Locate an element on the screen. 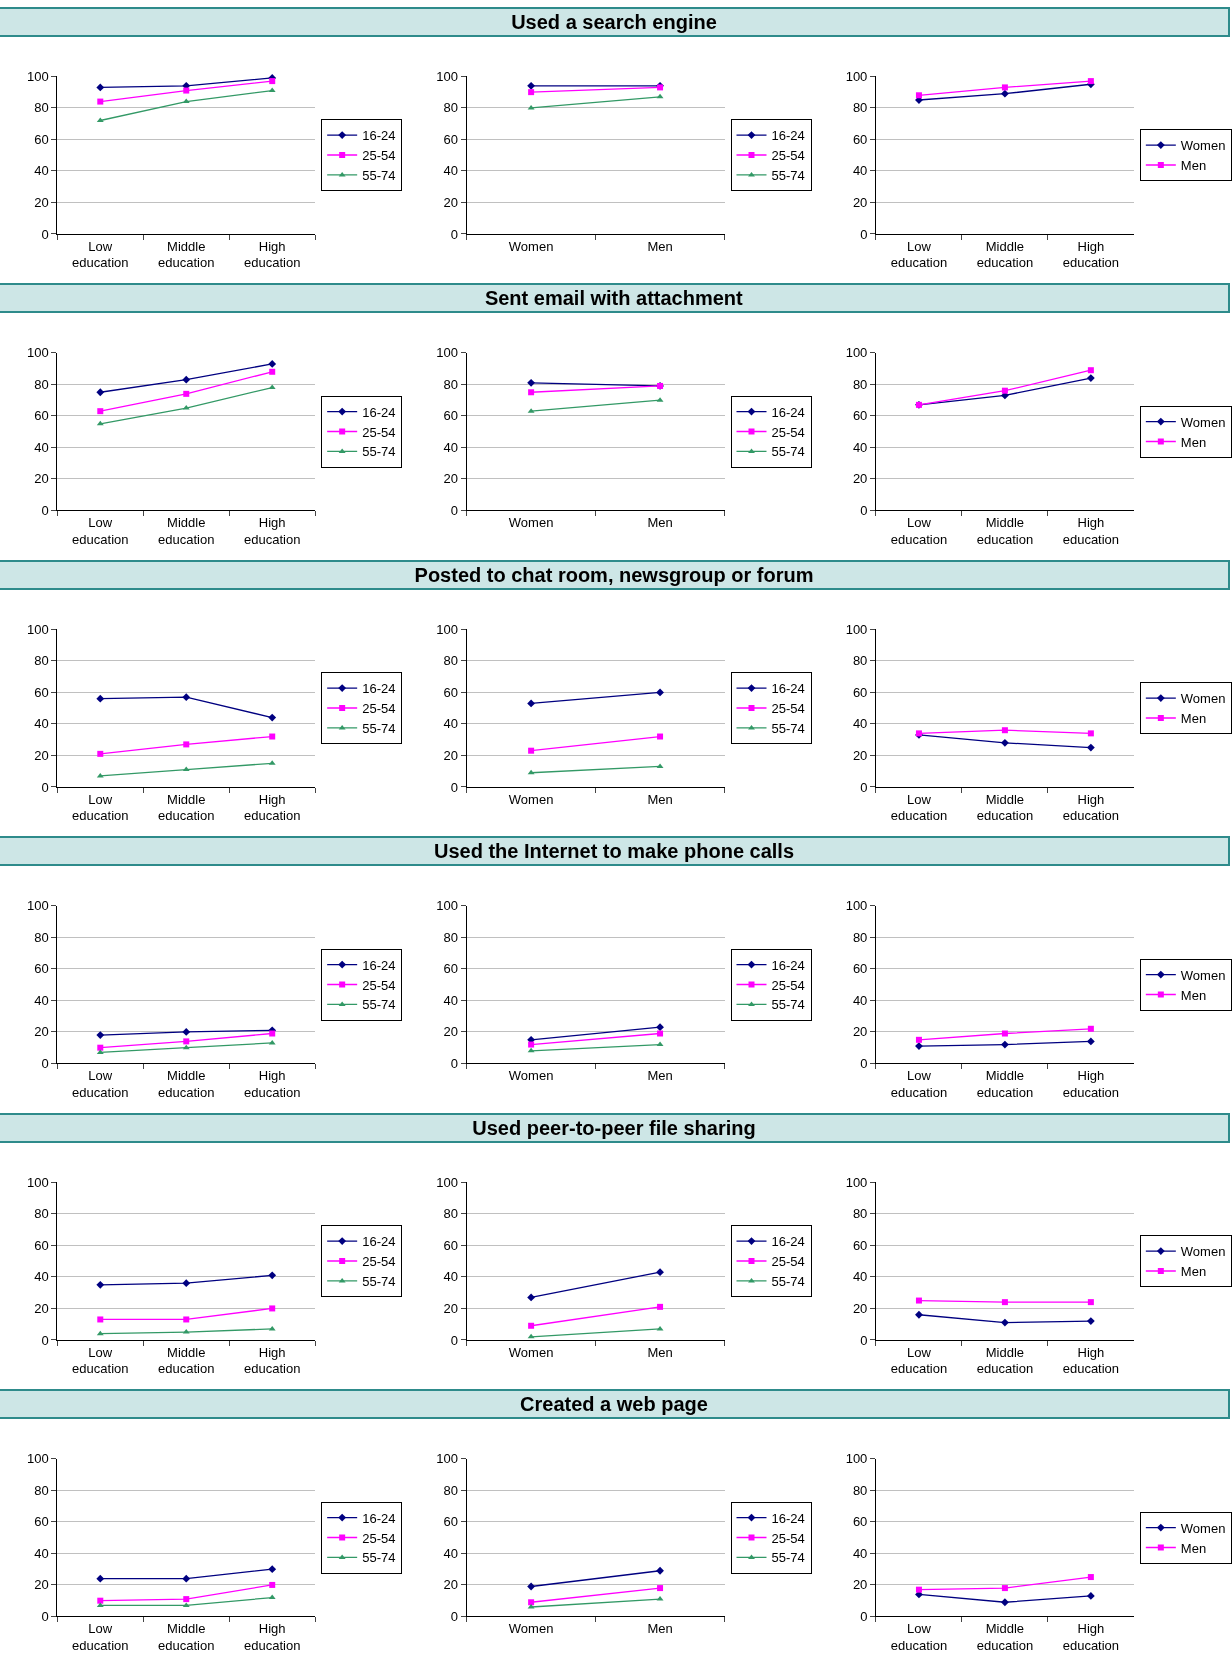 The image size is (1232, 1674). x-tick-label: Men is located at coordinates (660, 246).